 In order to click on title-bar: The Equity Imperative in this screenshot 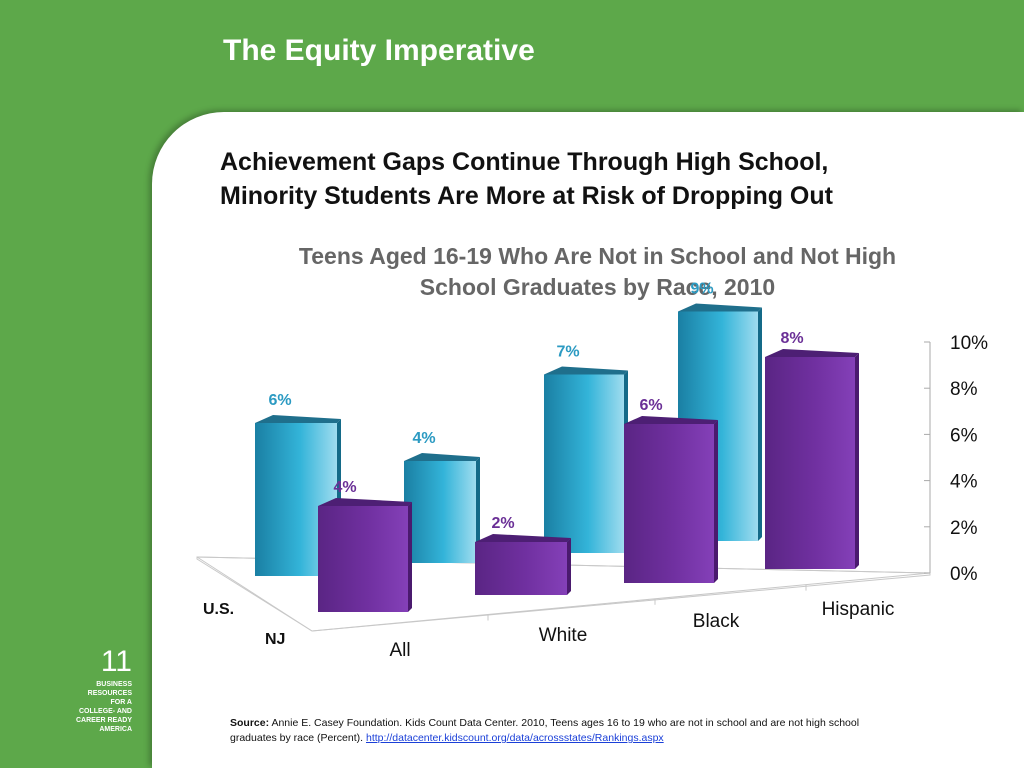, I will do `click(512, 55)`.